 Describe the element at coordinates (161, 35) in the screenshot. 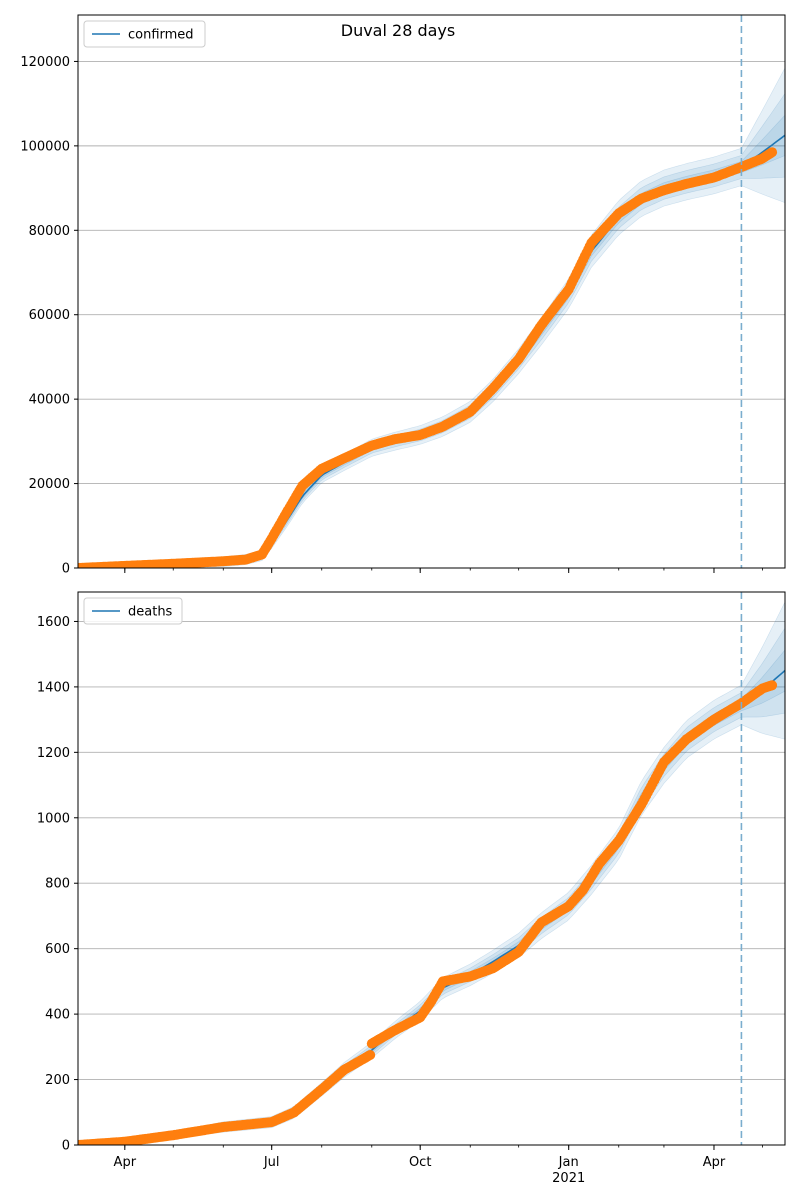

I see `legend-label: confirmed` at that location.